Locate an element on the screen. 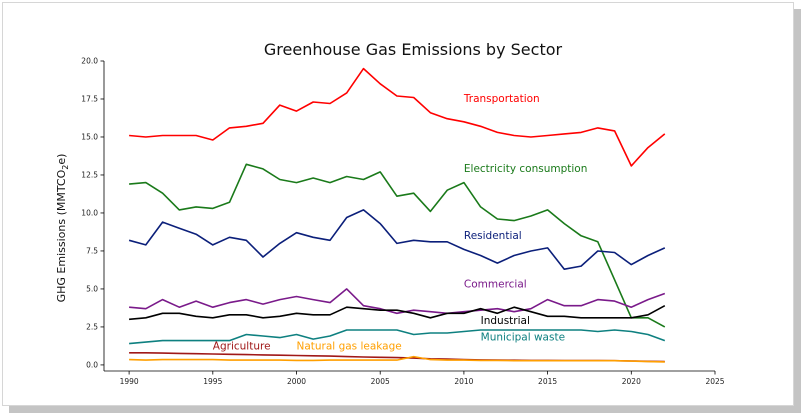 This screenshot has width=804, height=419. y-axis-label-subscript: 2 is located at coordinates (65, 167).